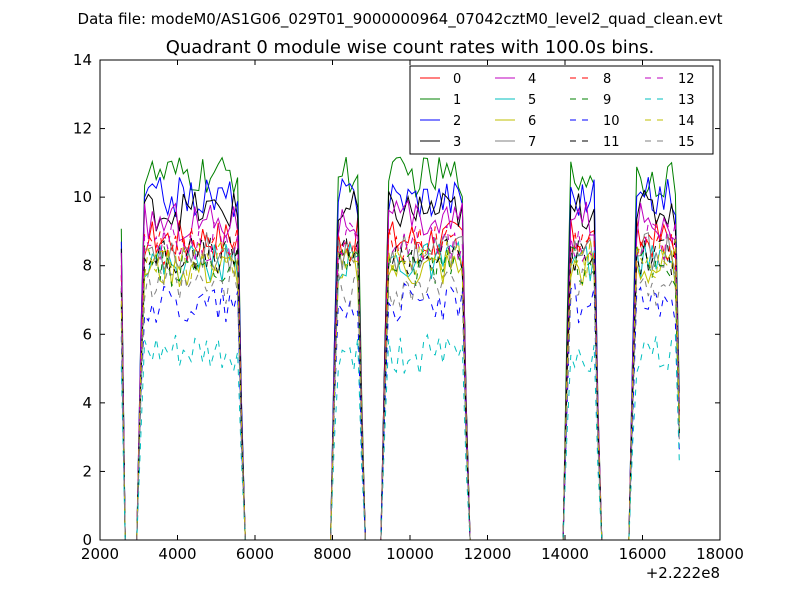 The height and width of the screenshot is (600, 800). I want to click on y-tick-label: 8, so click(87, 266).